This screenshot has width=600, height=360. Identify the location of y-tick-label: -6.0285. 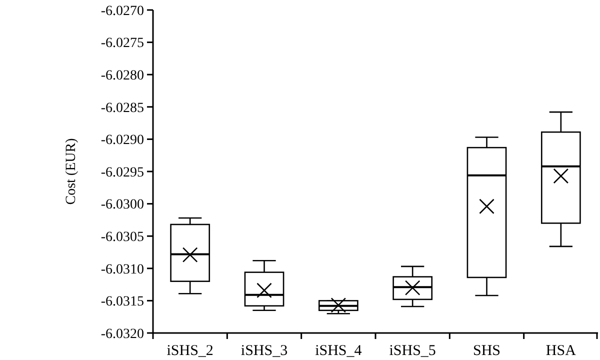
(122, 108).